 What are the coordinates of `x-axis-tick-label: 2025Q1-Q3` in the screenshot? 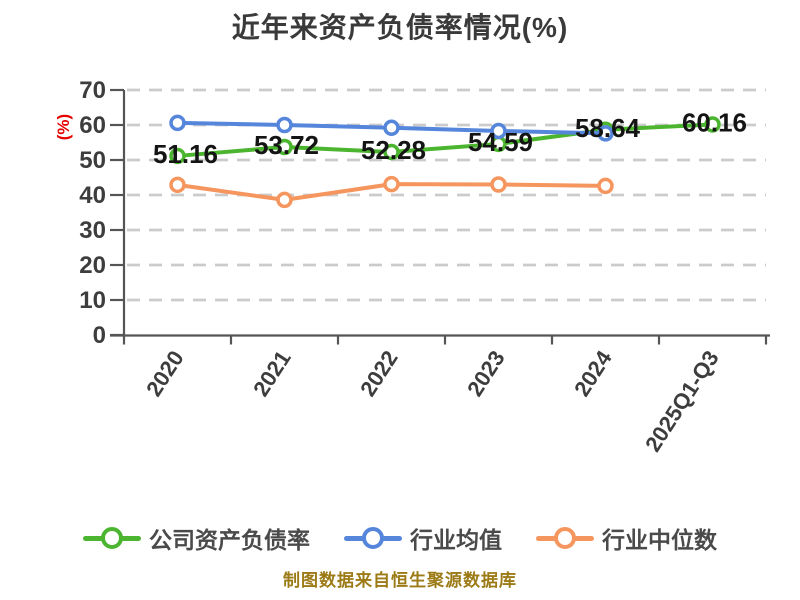 It's located at (682, 401).